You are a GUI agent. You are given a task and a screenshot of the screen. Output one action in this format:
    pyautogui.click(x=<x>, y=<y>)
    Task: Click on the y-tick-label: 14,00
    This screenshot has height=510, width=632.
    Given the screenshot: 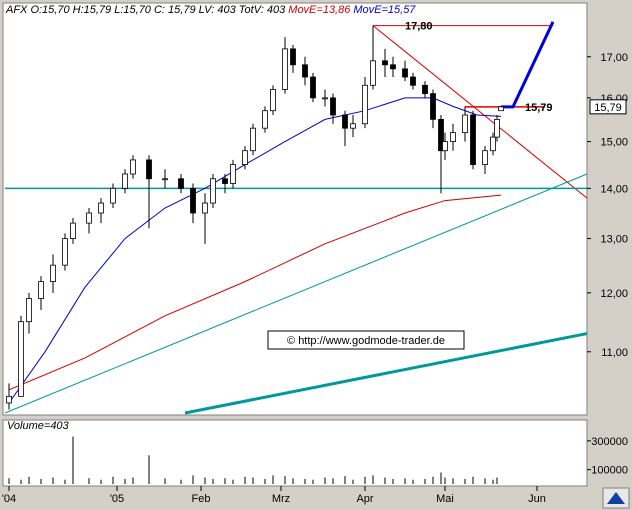 What is the action you would take?
    pyautogui.click(x=614, y=189)
    